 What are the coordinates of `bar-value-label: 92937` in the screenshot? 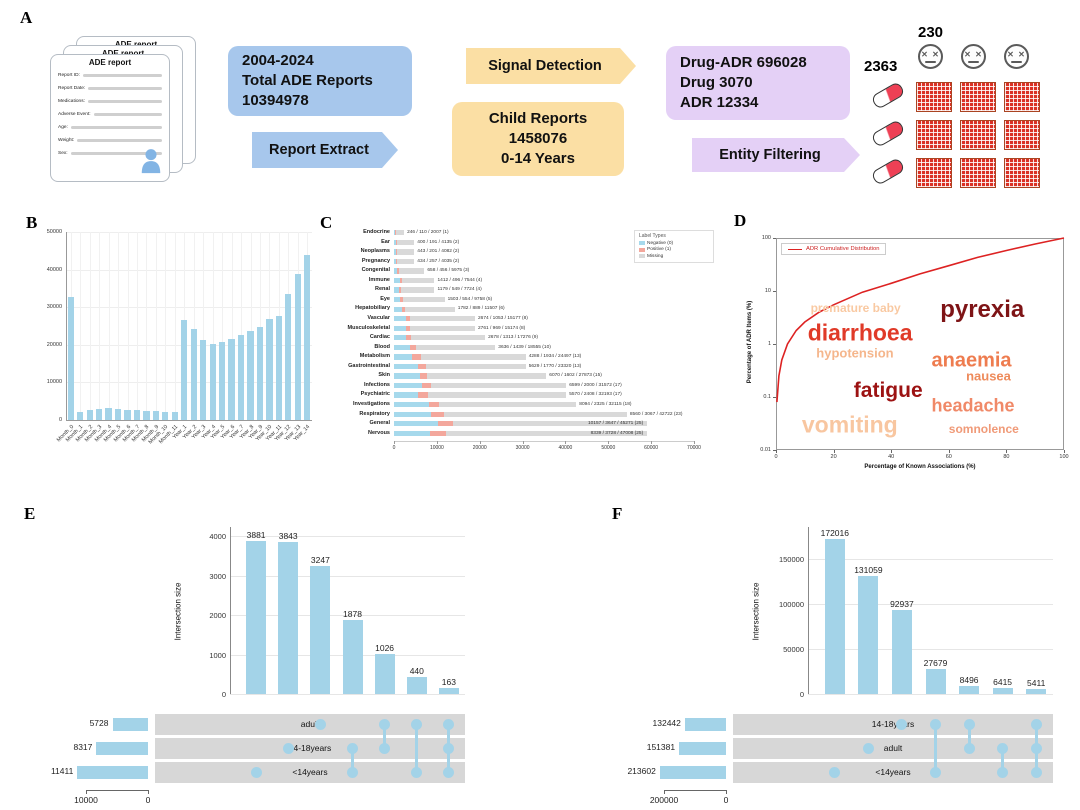 It's located at (902, 604).